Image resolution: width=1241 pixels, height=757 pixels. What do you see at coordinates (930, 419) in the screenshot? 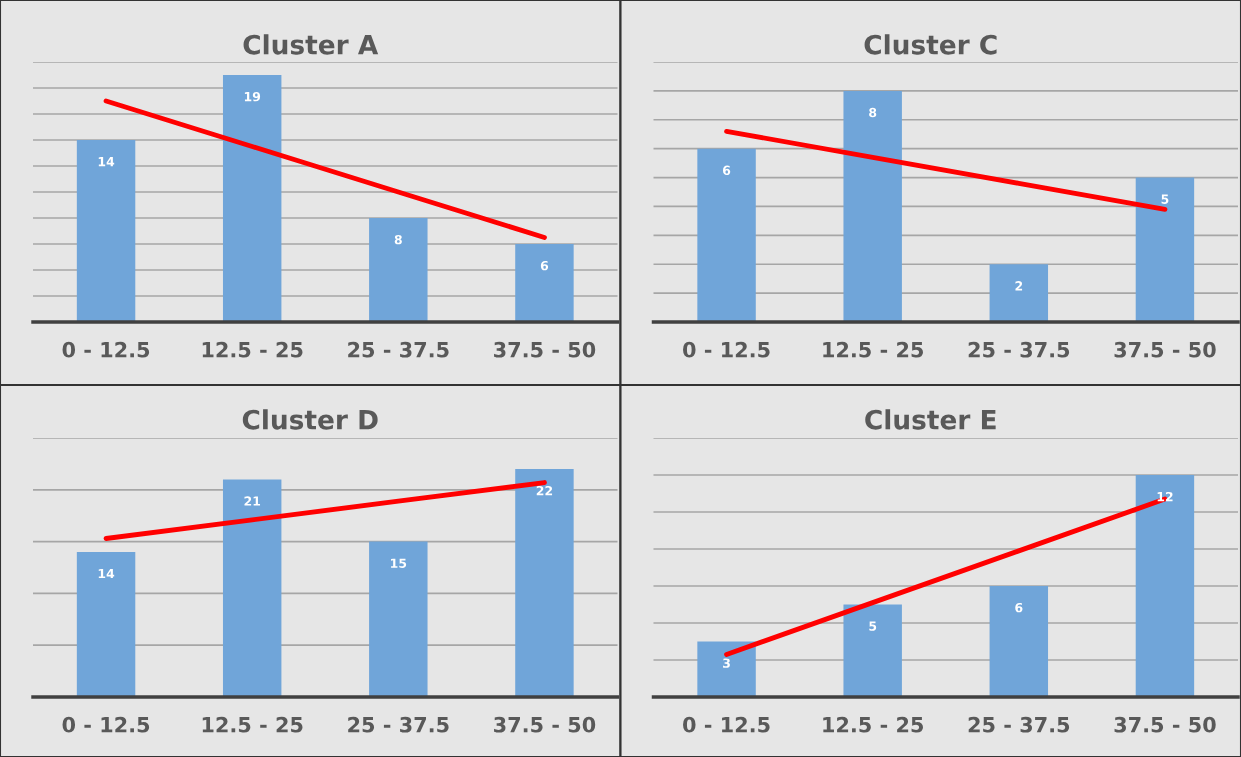
I see `chart-title: Cluster E` at bounding box center [930, 419].